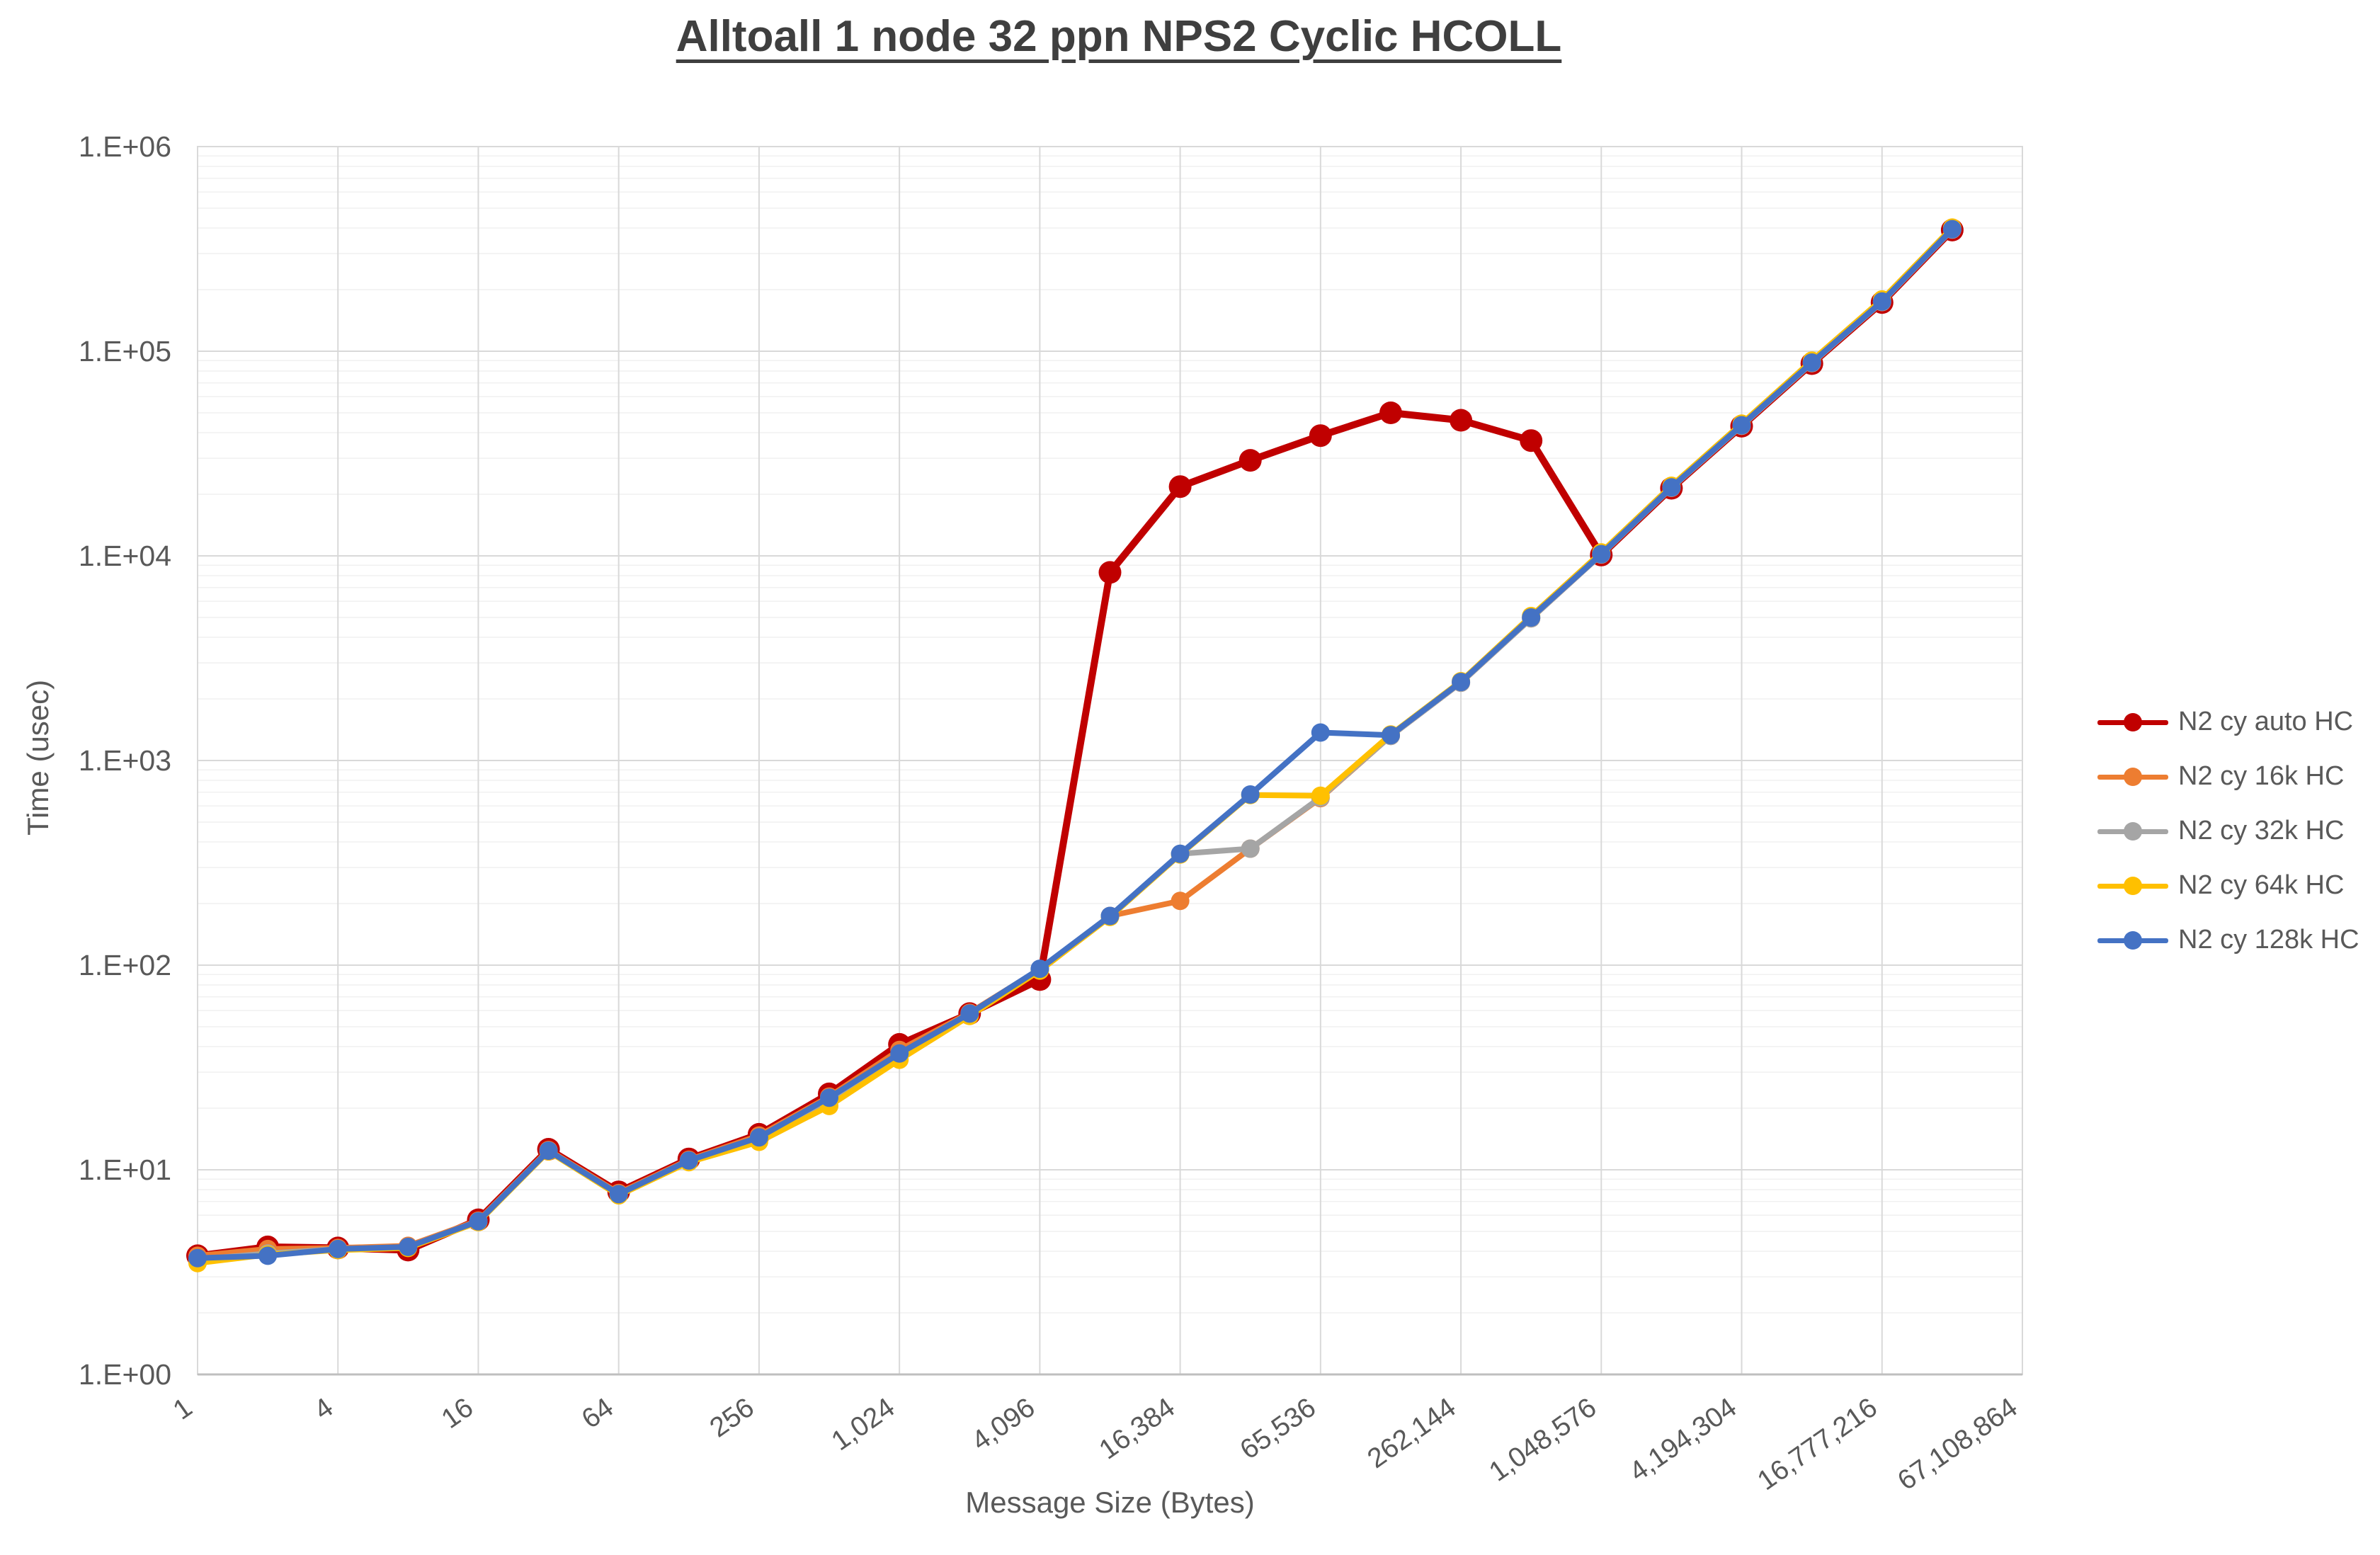 The image size is (2380, 1555). What do you see at coordinates (124, 556) in the screenshot?
I see `y-tick-label-1.E+04: 1.E+04` at bounding box center [124, 556].